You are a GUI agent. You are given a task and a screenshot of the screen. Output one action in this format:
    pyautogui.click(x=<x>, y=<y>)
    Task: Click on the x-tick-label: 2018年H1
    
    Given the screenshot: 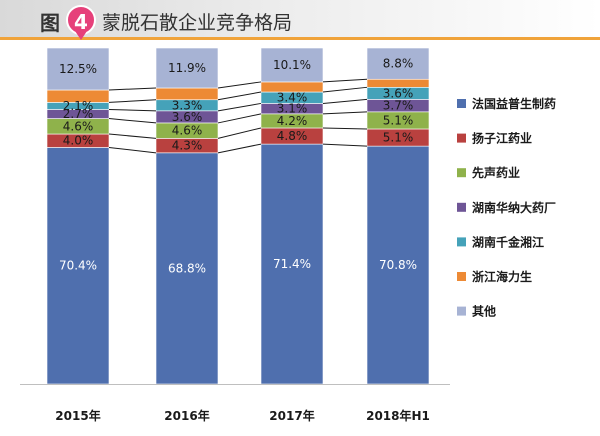 What is the action you would take?
    pyautogui.click(x=398, y=415)
    